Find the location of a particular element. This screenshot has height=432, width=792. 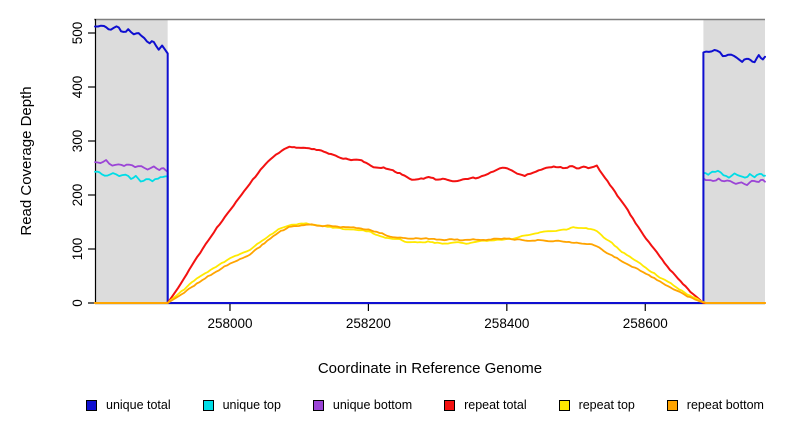

legend-label: unique bottom is located at coordinates (372, 405).